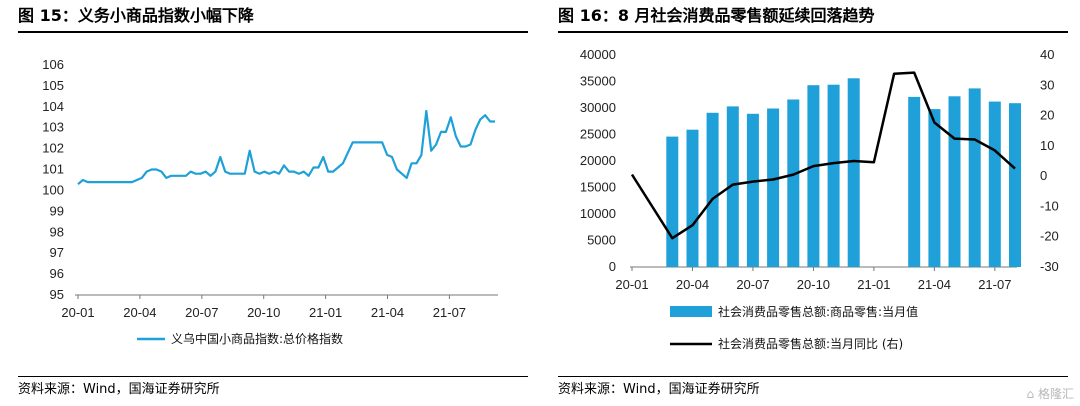 The height and width of the screenshot is (406, 1080). What do you see at coordinates (57, 273) in the screenshot?
I see `y-tick-label: 96` at bounding box center [57, 273].